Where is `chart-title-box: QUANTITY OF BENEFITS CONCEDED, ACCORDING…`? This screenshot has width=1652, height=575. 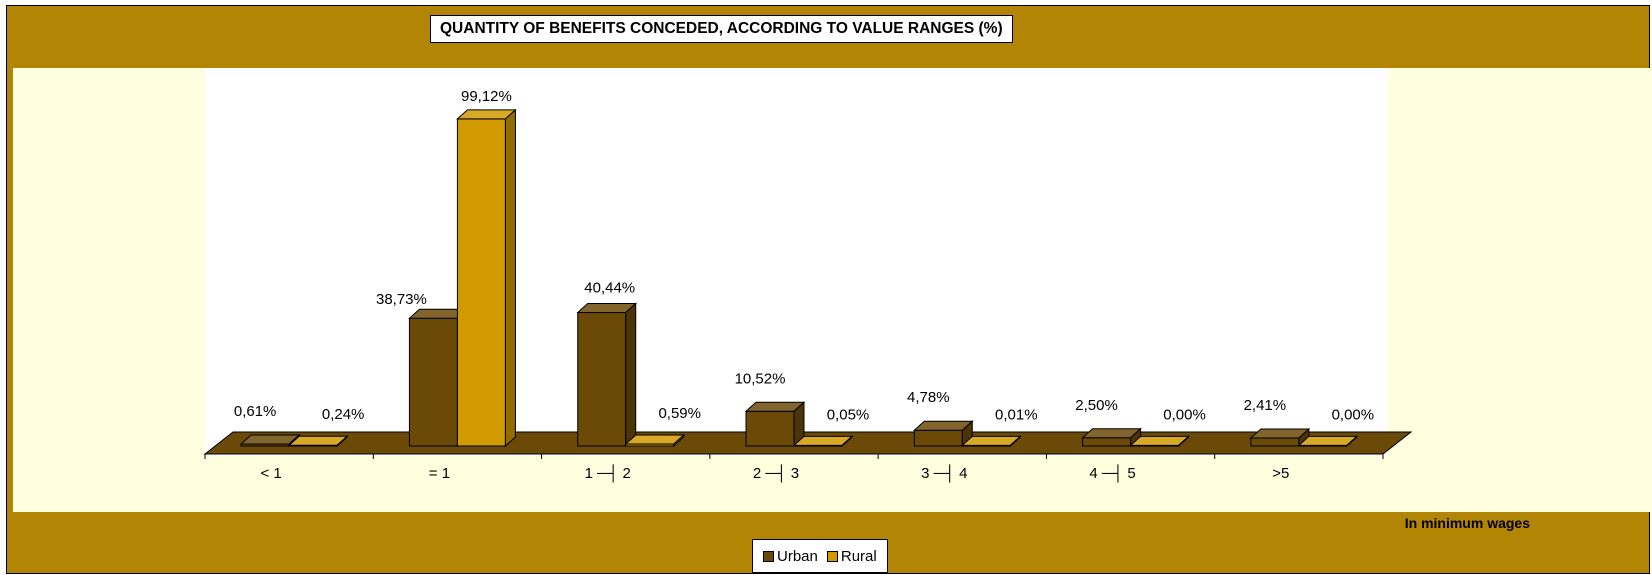 chart-title-box: QUANTITY OF BENEFITS CONCEDED, ACCORDING… is located at coordinates (721, 29).